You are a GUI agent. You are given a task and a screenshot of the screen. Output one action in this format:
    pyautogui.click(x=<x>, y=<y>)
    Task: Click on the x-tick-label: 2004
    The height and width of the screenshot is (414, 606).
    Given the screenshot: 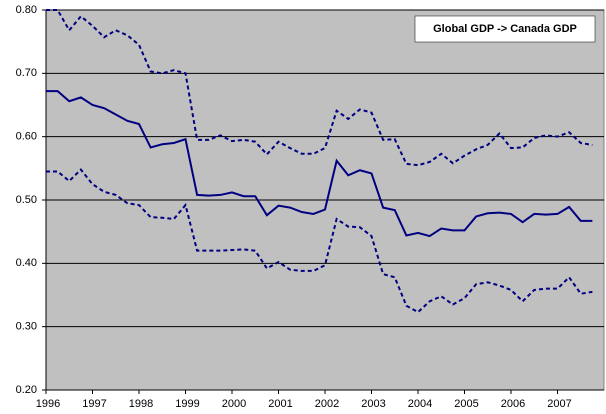 What is the action you would take?
    pyautogui.click(x=420, y=404)
    